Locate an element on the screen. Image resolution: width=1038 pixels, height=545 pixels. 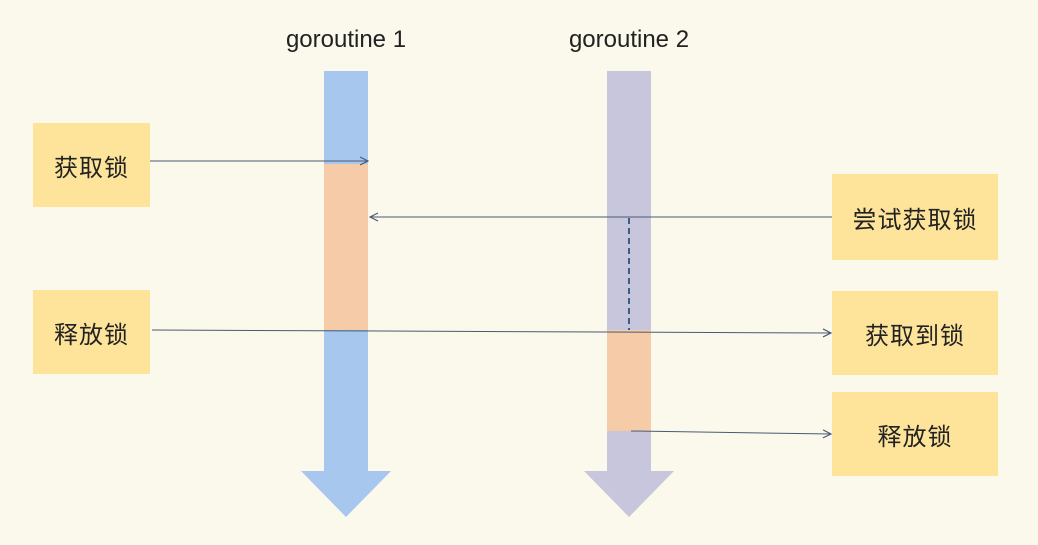
goroutine-2-lane-arrowhead is located at coordinates (629, 494).